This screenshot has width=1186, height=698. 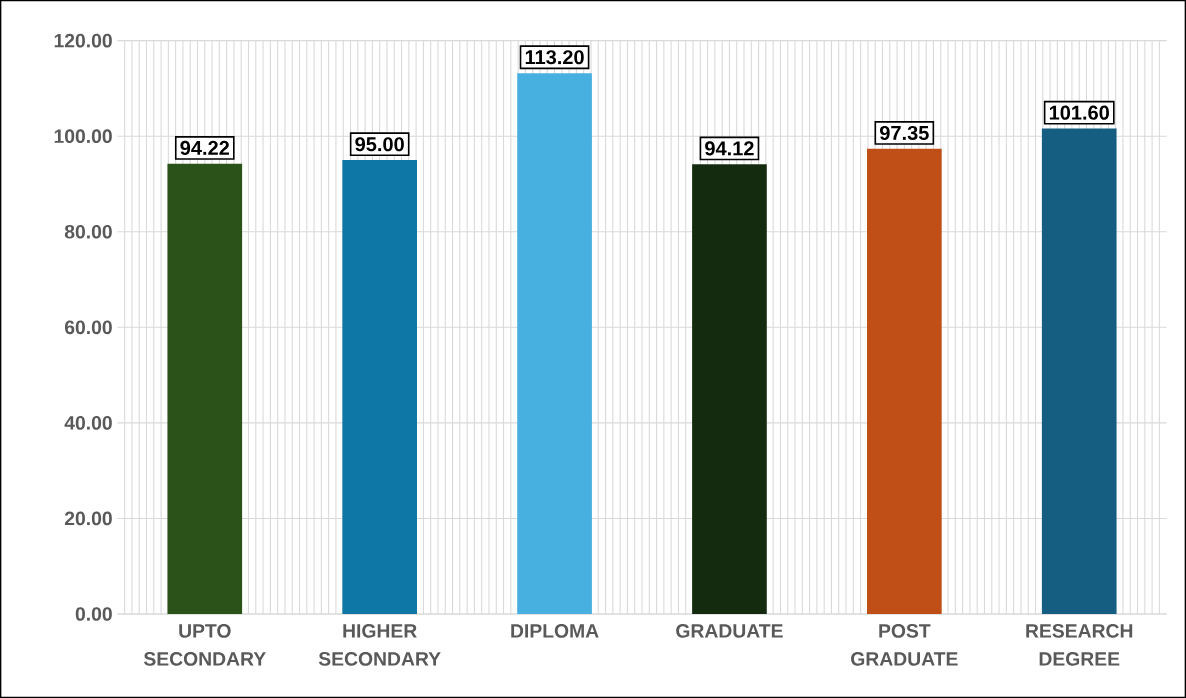 What do you see at coordinates (554, 57) in the screenshot?
I see `data-label: 113.20` at bounding box center [554, 57].